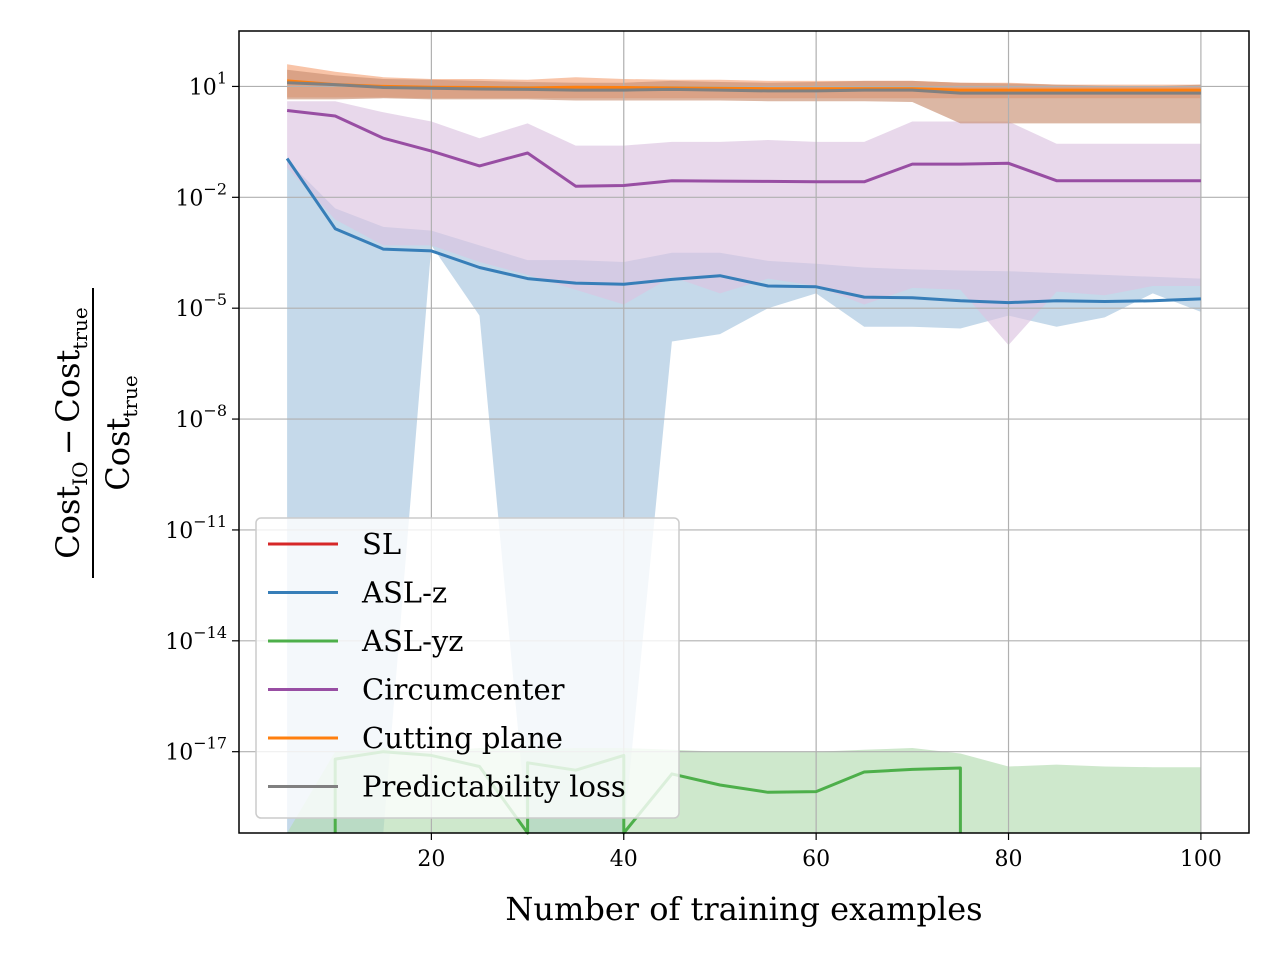 The height and width of the screenshot is (960, 1280). I want to click on band-predictability-loss, so click(744, 96).